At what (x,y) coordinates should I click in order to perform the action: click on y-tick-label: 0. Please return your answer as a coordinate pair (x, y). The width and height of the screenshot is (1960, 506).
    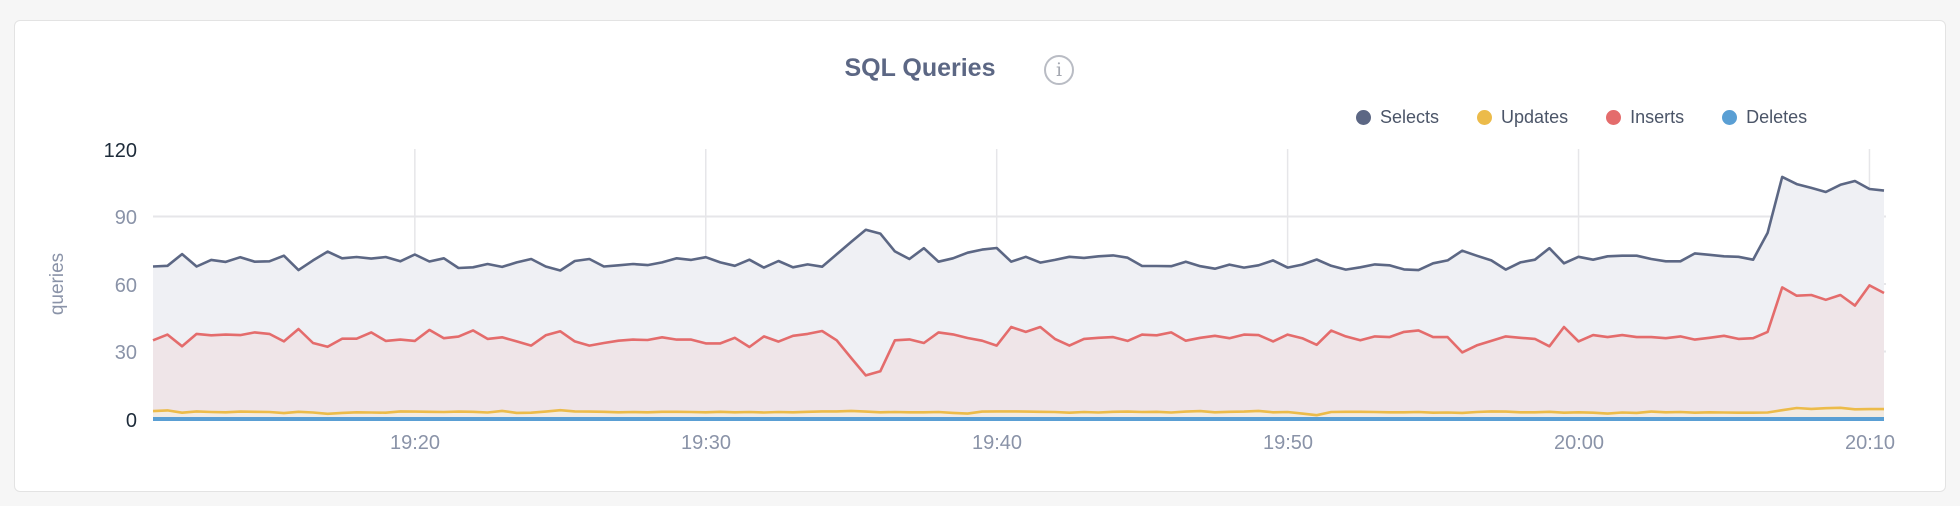
    Looking at the image, I should click on (131, 421).